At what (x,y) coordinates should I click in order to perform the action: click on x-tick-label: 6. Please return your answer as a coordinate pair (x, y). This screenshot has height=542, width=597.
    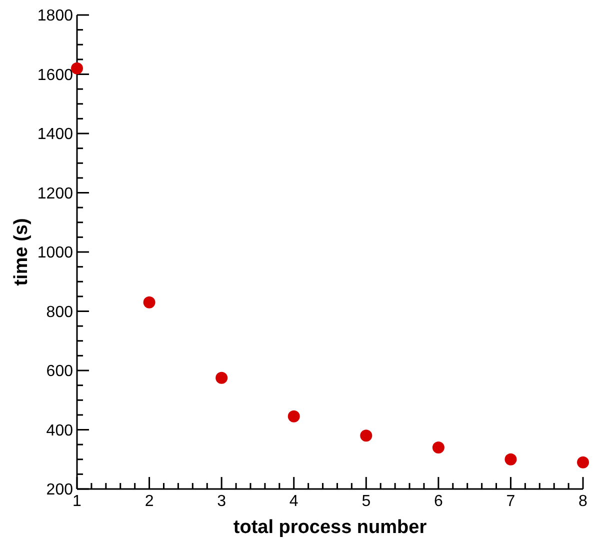
    Looking at the image, I should click on (438, 501).